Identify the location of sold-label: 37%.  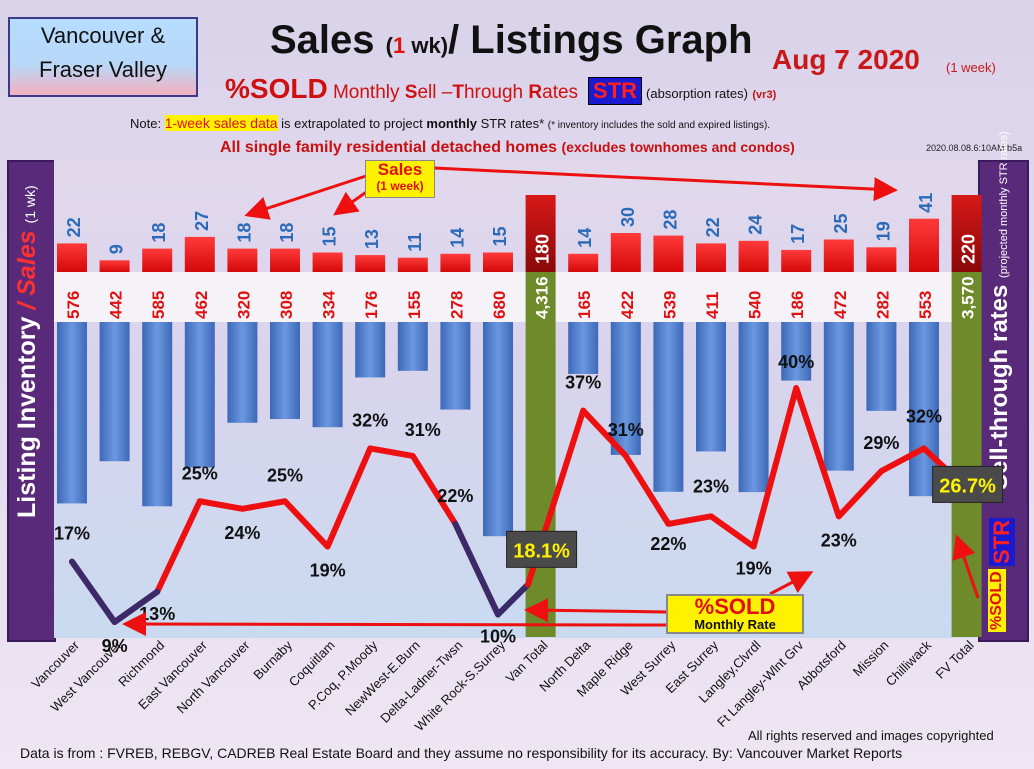
(583, 383).